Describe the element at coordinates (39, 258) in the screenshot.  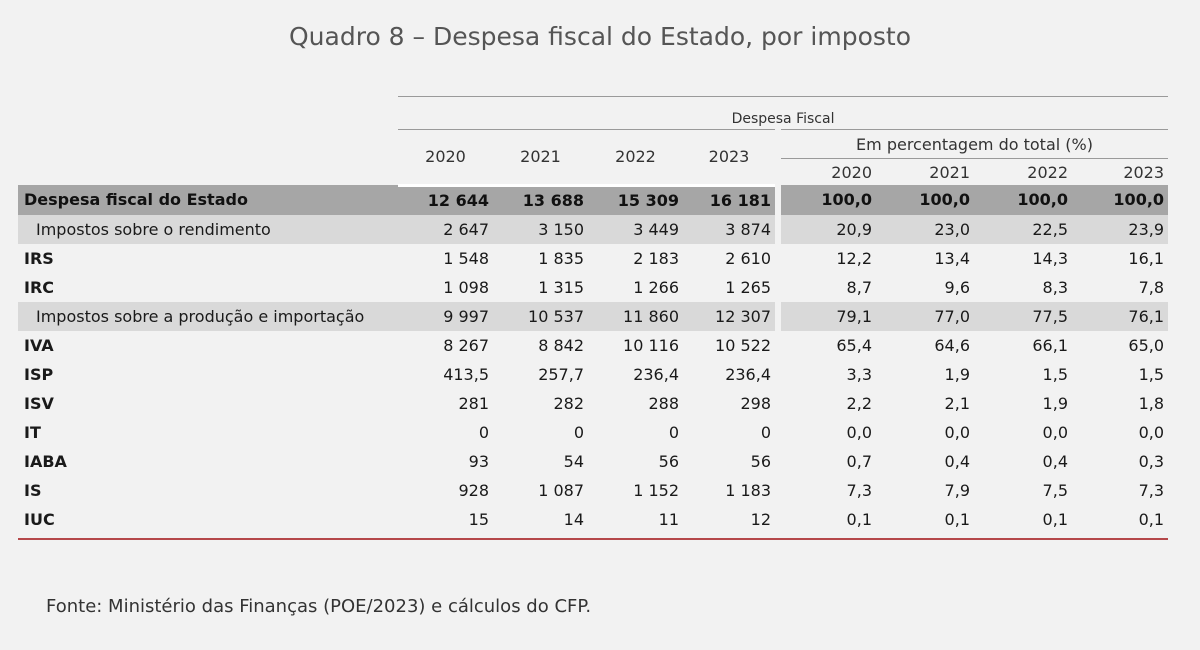
I see `row-label: IRS` at that location.